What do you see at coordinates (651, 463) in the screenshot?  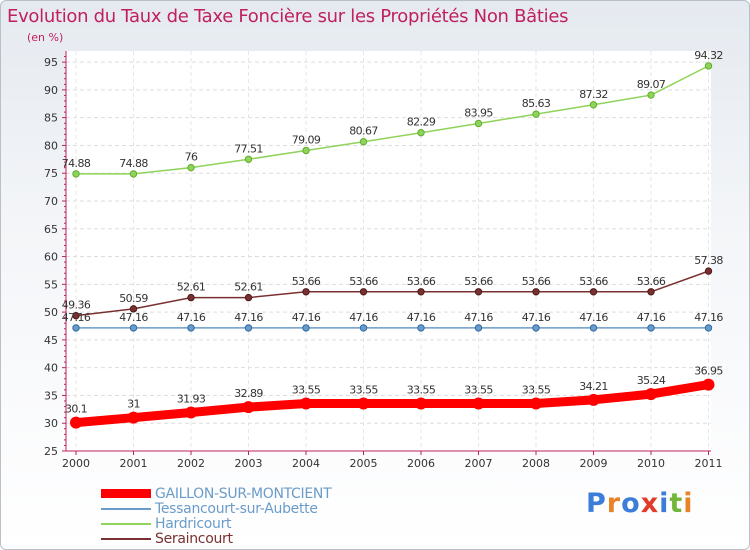 I see `x-tick-label: 2010` at bounding box center [651, 463].